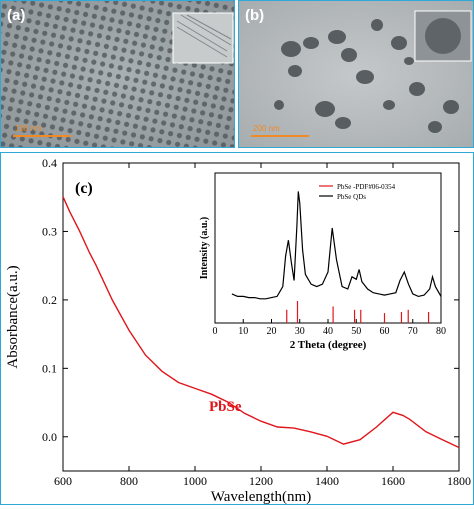 This screenshot has height=509, width=474. What do you see at coordinates (272, 331) in the screenshot?
I see `inset-x-tick-label: 20` at bounding box center [272, 331].